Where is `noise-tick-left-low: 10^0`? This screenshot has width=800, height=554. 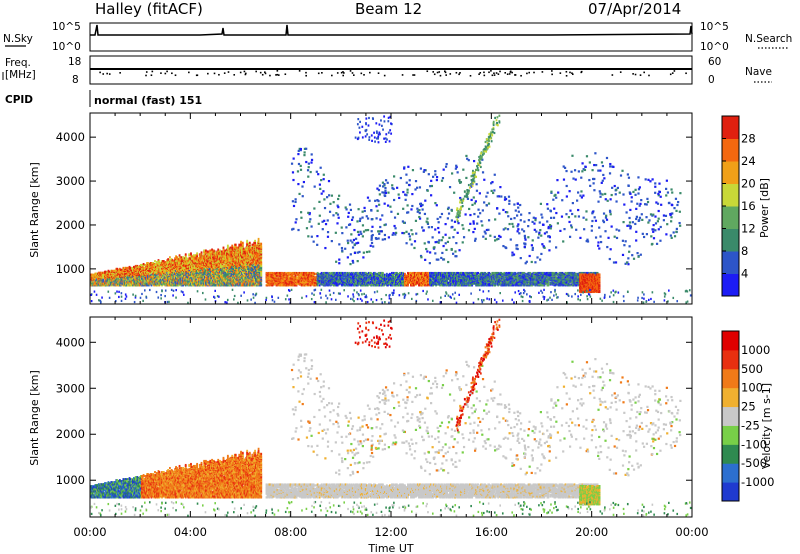 noise-tick-left-low: 10^0 is located at coordinates (66, 47).